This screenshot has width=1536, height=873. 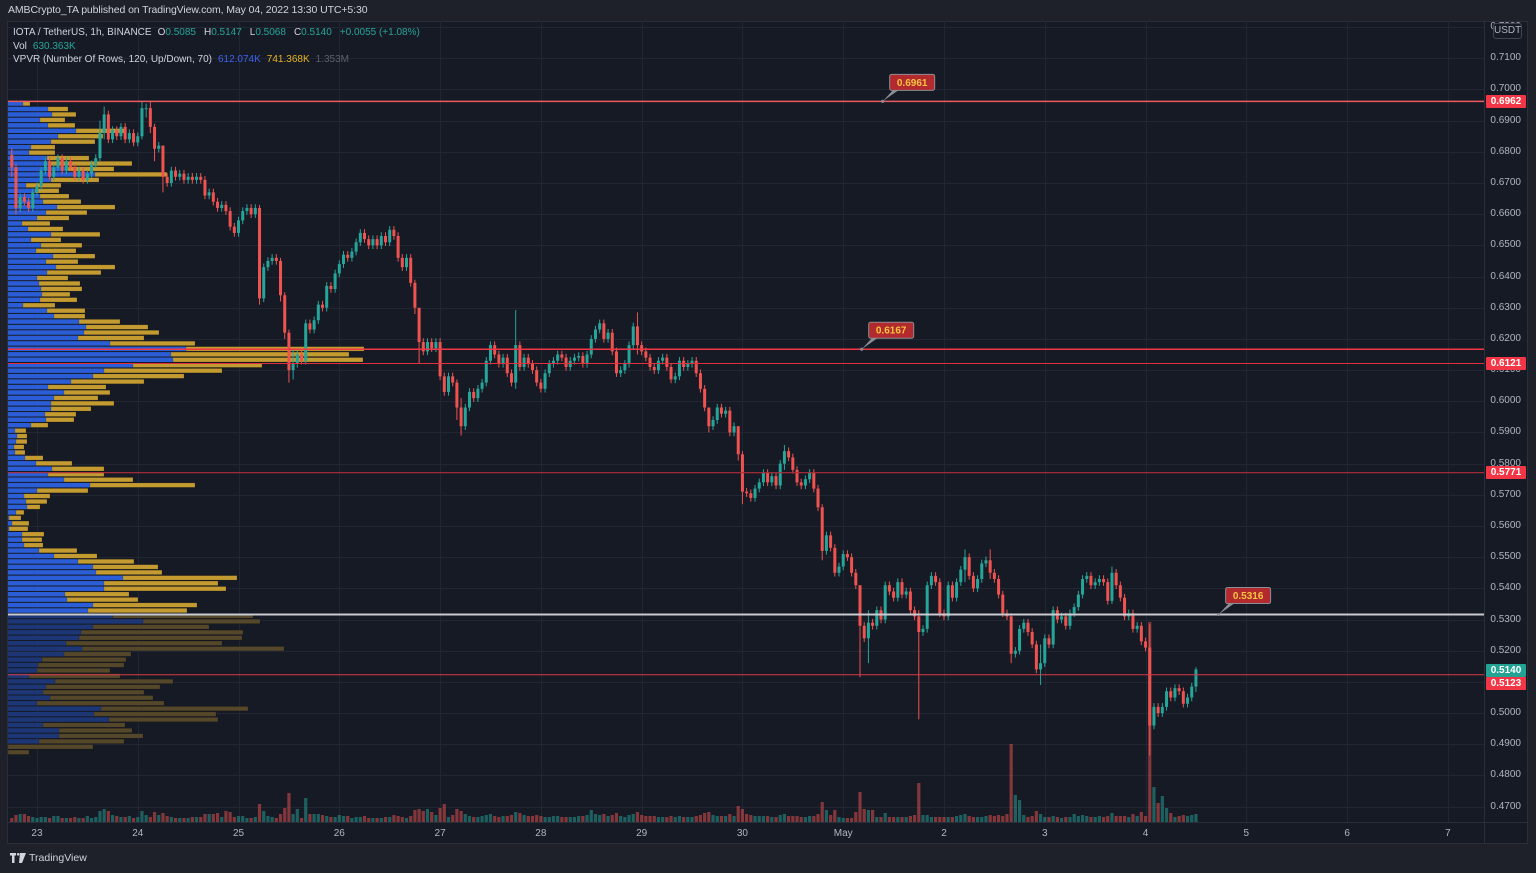 I want to click on time-tick-label: 26, so click(x=339, y=833).